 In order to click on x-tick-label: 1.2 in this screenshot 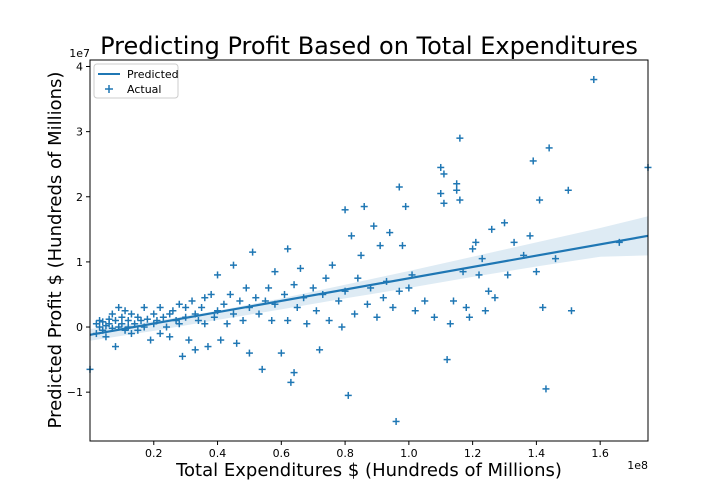, I will do `click(473, 453)`.